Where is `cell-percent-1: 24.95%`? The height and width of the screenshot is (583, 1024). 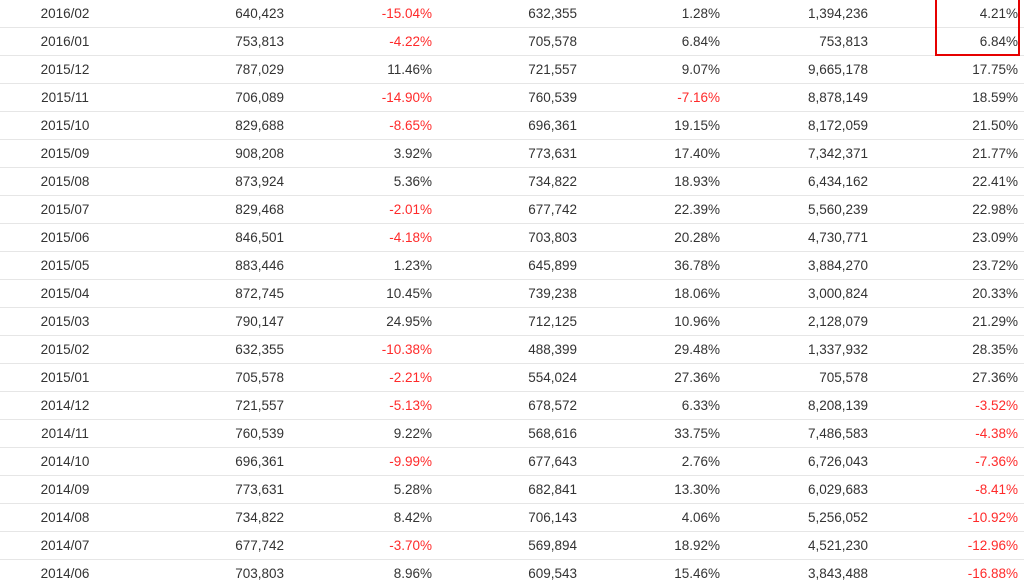 cell-percent-1: 24.95% is located at coordinates (363, 321).